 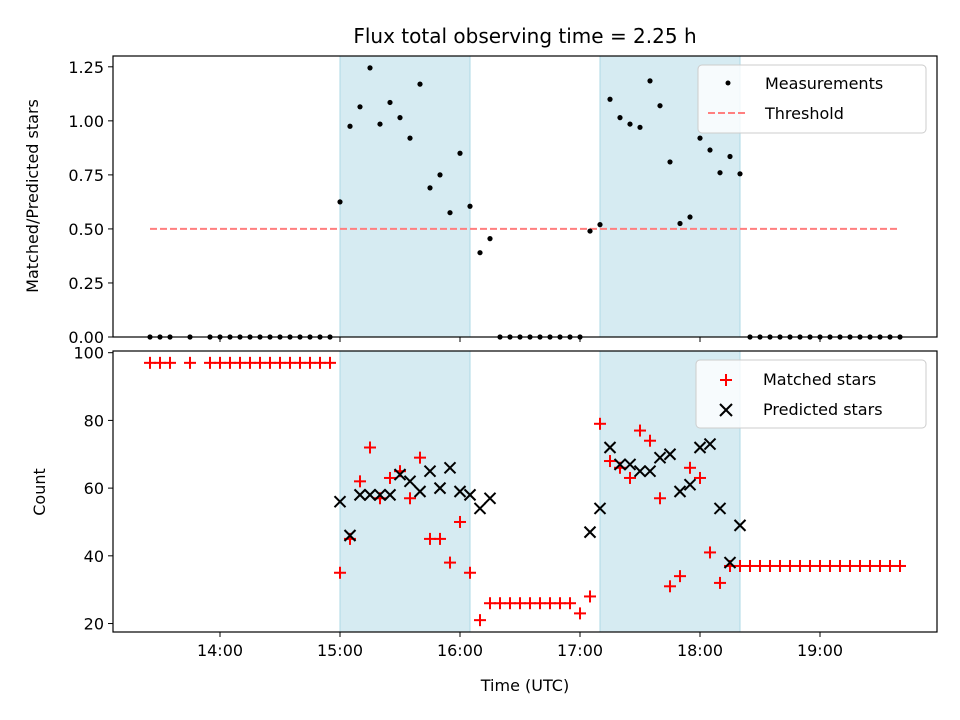 I want to click on legend-matched-label: Matched stars, so click(x=819, y=379).